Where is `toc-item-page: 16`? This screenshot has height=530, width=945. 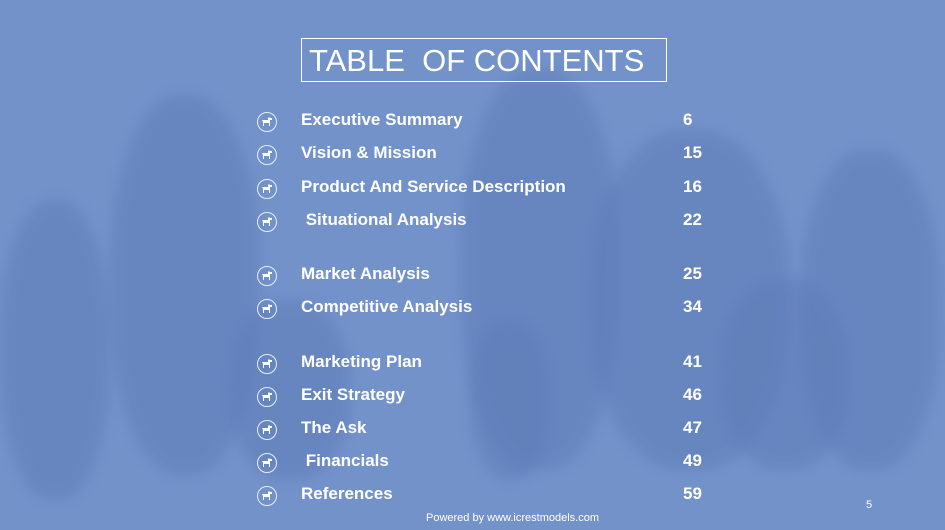 toc-item-page: 16 is located at coordinates (692, 186).